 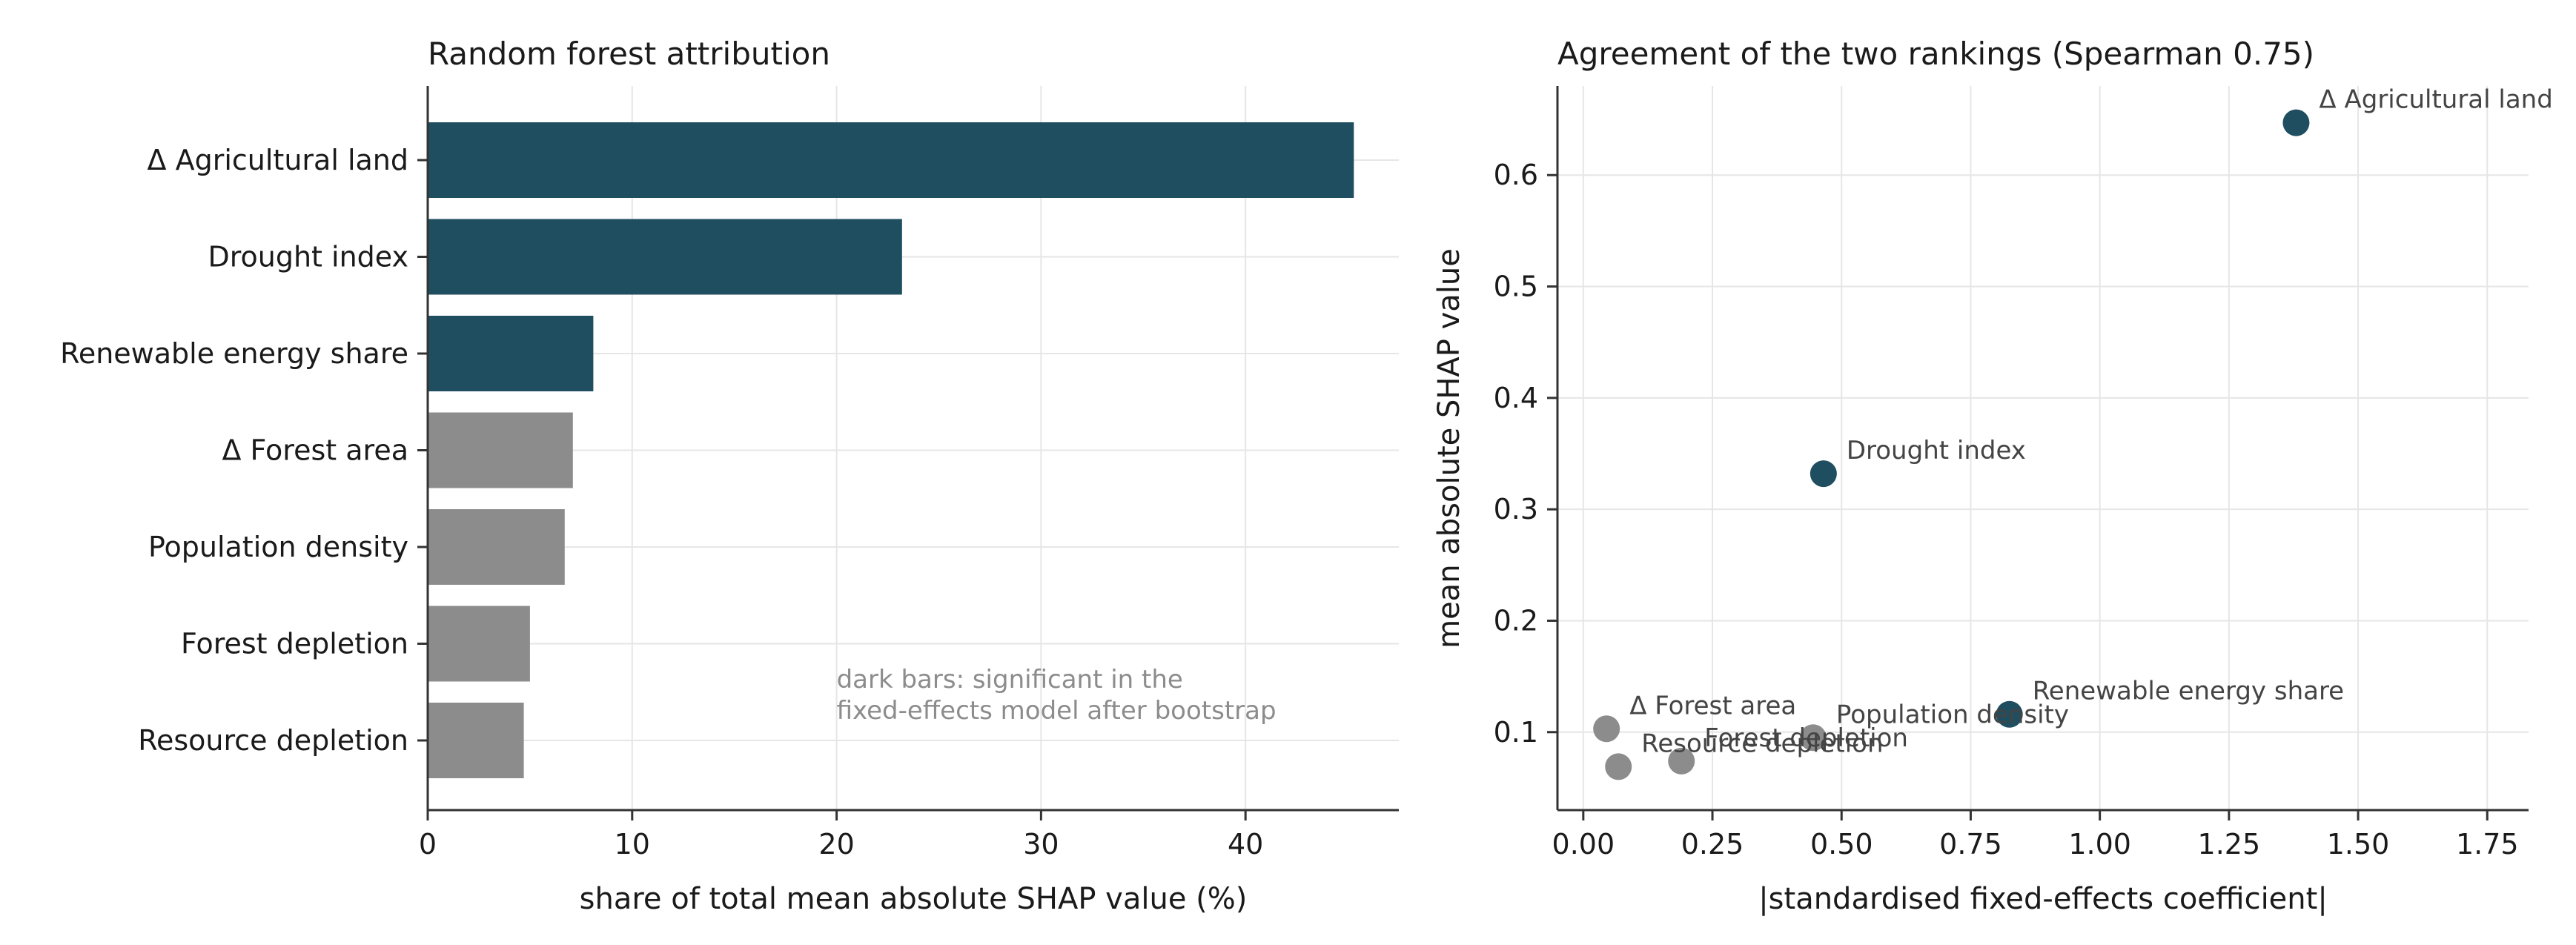 What do you see at coordinates (1712, 844) in the screenshot?
I see `scatter-chart-x-tick-label: 0.25` at bounding box center [1712, 844].